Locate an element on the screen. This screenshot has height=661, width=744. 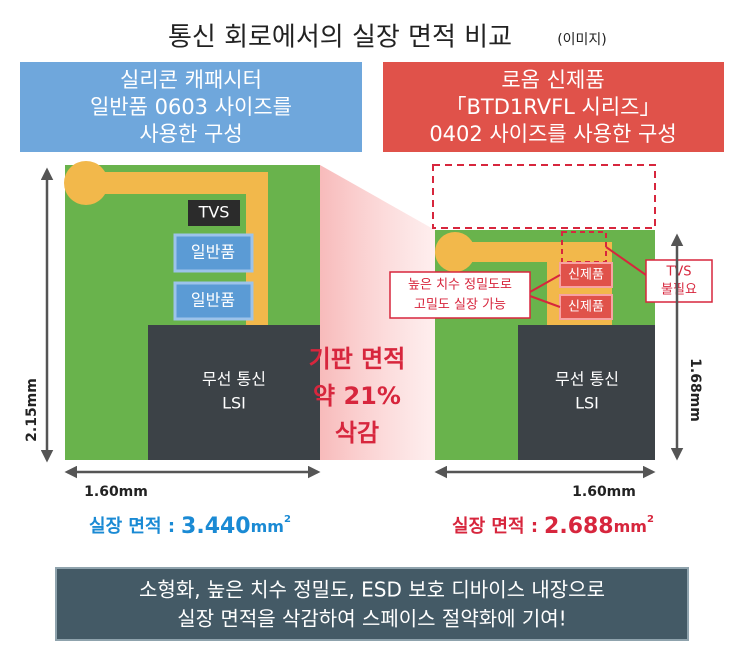
title: 통신 회로에서의 실장 면적 비교 is located at coordinates (340, 38).